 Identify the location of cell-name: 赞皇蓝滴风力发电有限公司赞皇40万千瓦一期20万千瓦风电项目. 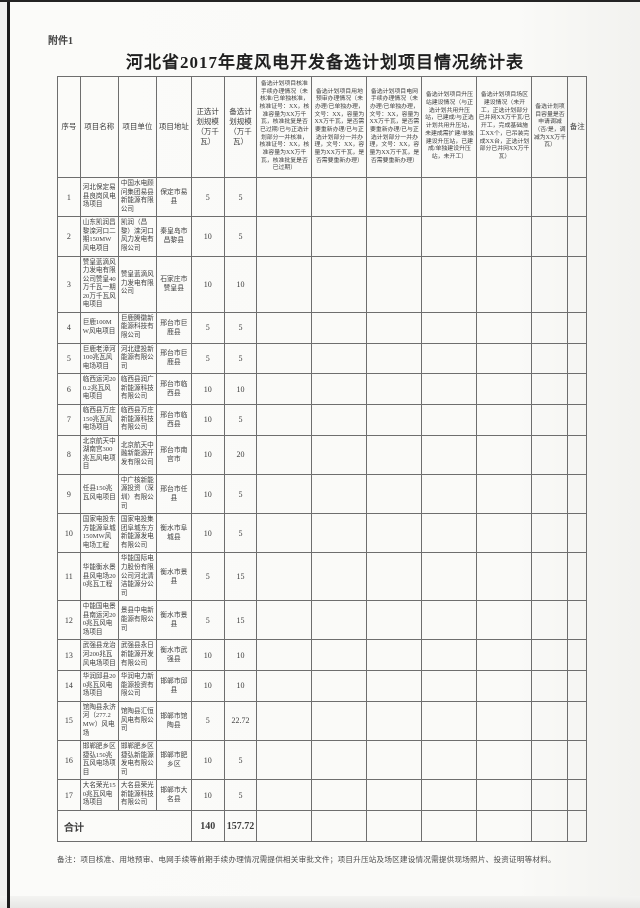
(99, 284).